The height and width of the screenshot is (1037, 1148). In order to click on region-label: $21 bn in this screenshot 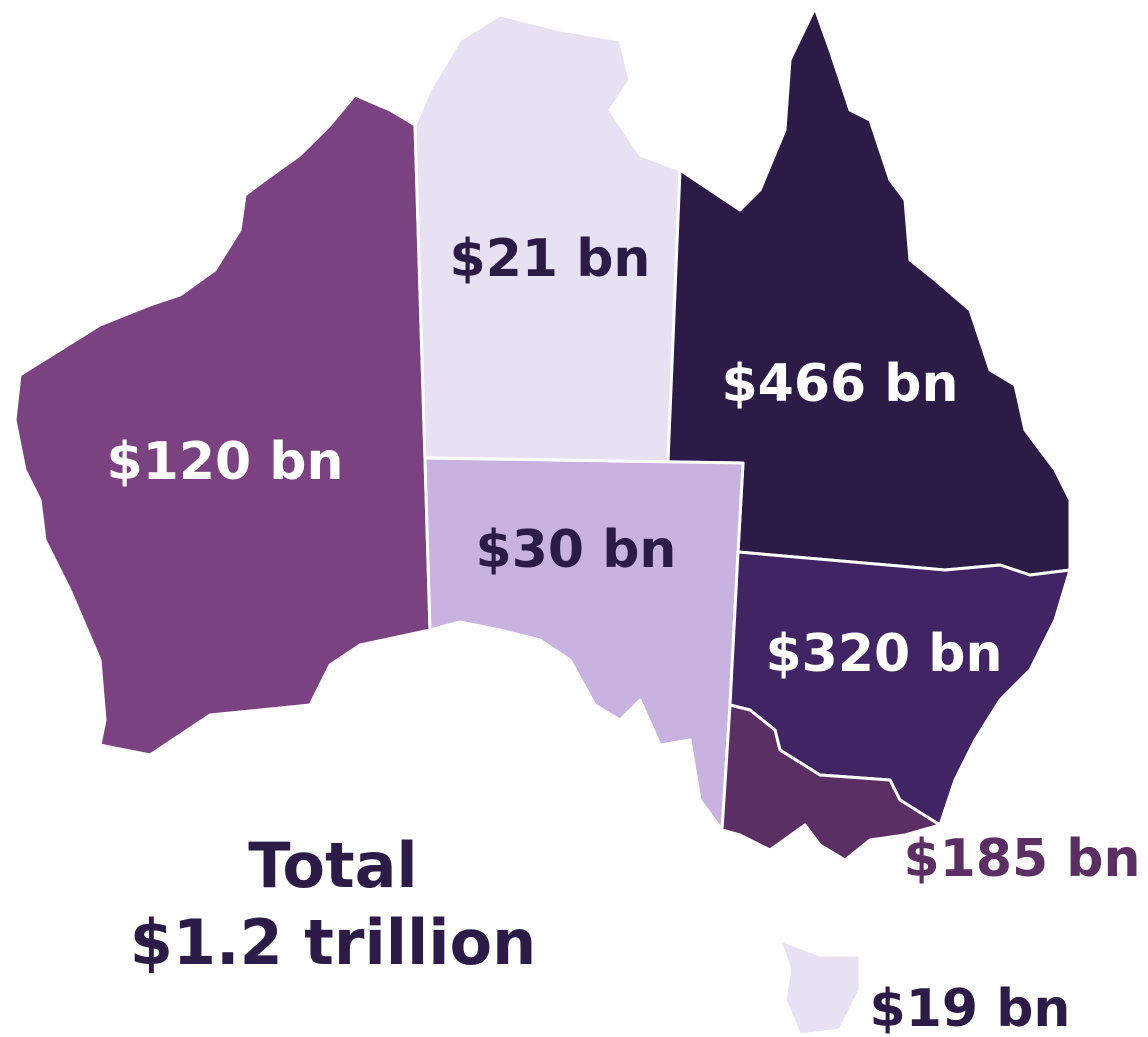, I will do `click(550, 259)`.